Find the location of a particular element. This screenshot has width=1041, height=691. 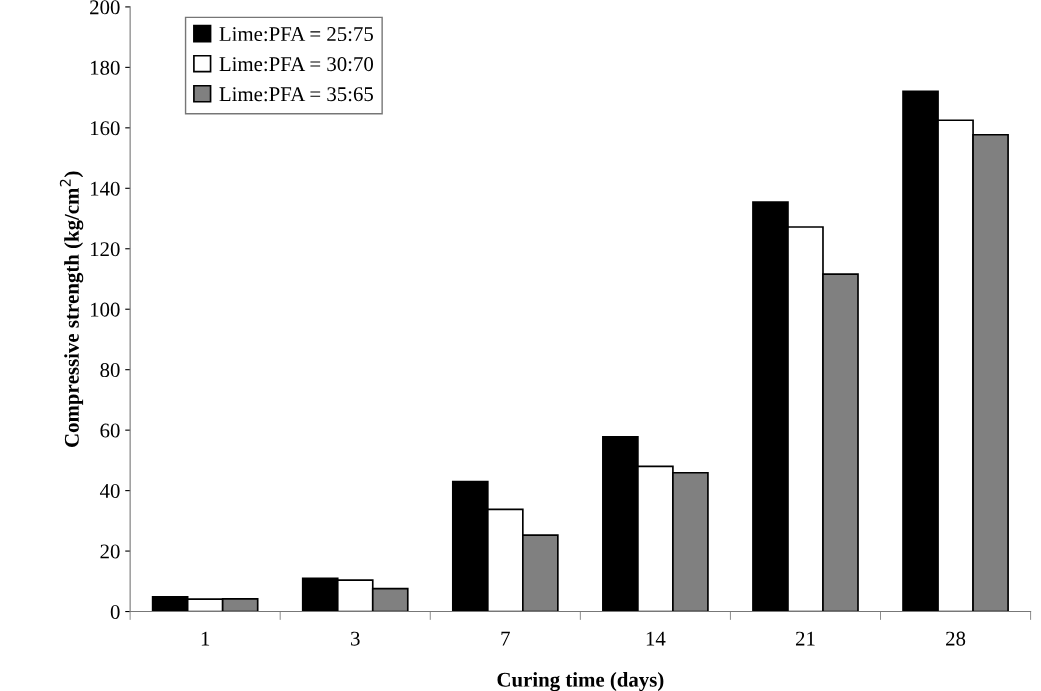

legend-label: Lime:PFA = 25:75 is located at coordinates (296, 34).